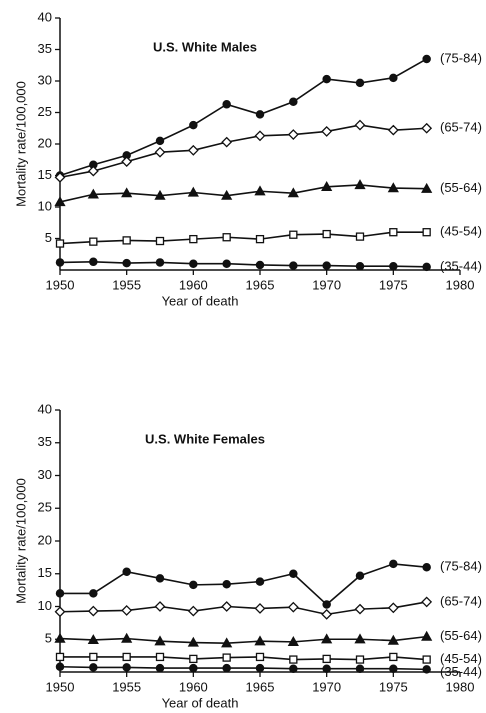 This screenshot has width=486, height=713. Describe the element at coordinates (326, 284) in the screenshot. I see `x-tick-label: 1970` at that location.